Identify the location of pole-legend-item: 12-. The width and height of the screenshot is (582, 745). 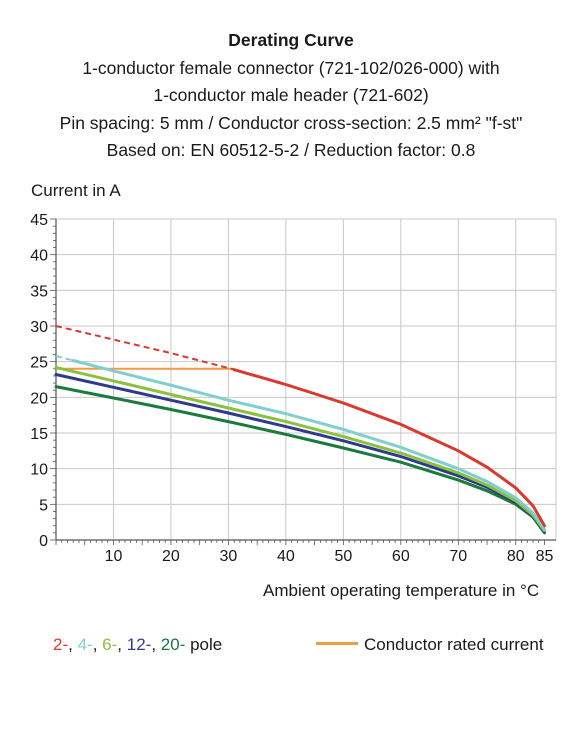
(139, 644).